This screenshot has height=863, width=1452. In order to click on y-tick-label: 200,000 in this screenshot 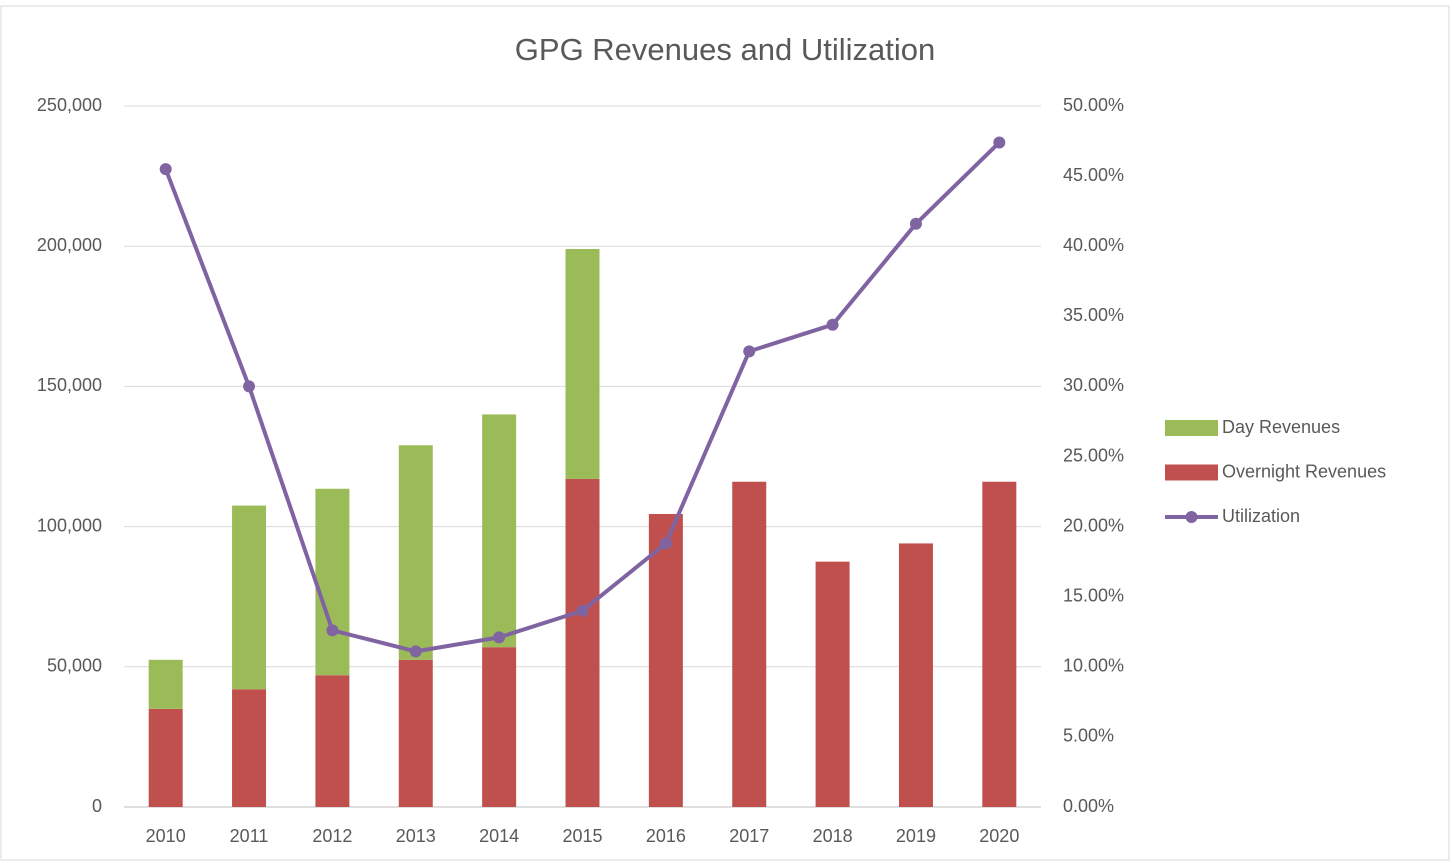, I will do `click(69, 245)`.